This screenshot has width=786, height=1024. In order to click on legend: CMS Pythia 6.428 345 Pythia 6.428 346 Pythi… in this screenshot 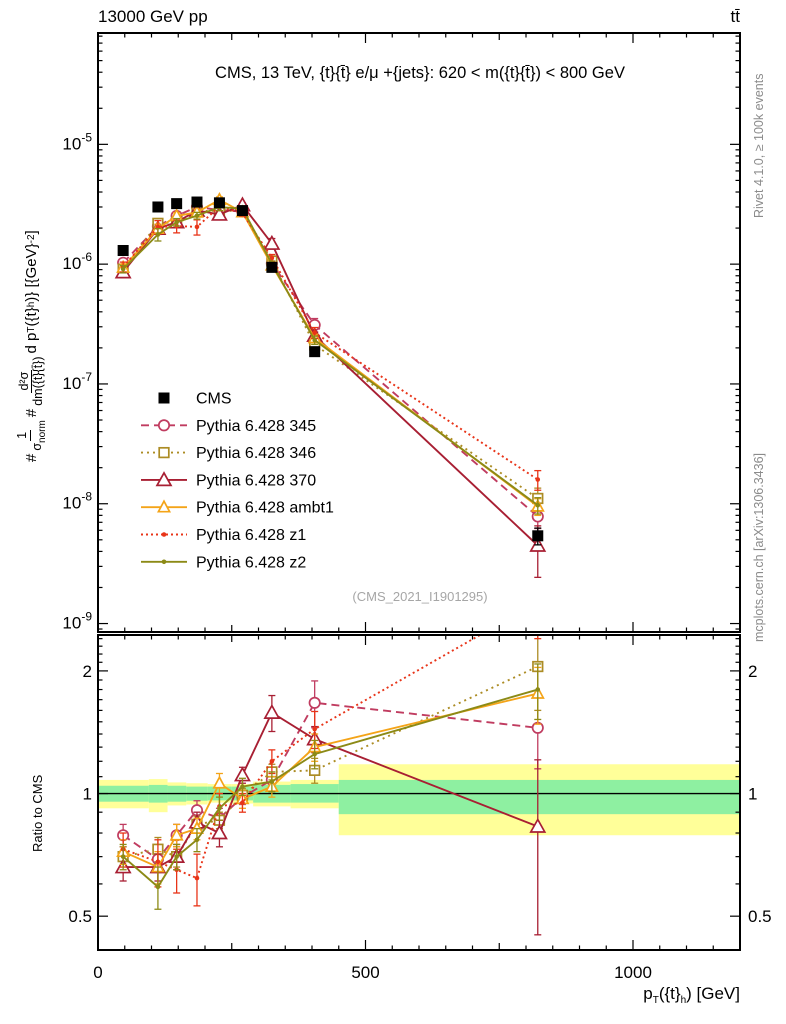, I will do `click(237, 481)`.